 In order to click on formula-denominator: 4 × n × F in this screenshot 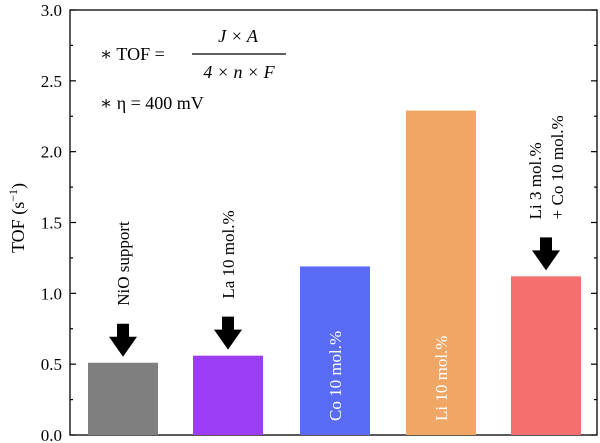, I will do `click(239, 72)`.